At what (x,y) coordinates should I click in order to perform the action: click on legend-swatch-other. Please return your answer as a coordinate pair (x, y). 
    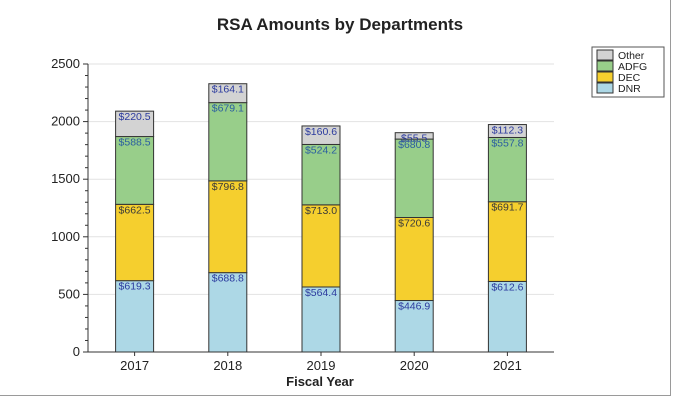
    Looking at the image, I should click on (605, 55).